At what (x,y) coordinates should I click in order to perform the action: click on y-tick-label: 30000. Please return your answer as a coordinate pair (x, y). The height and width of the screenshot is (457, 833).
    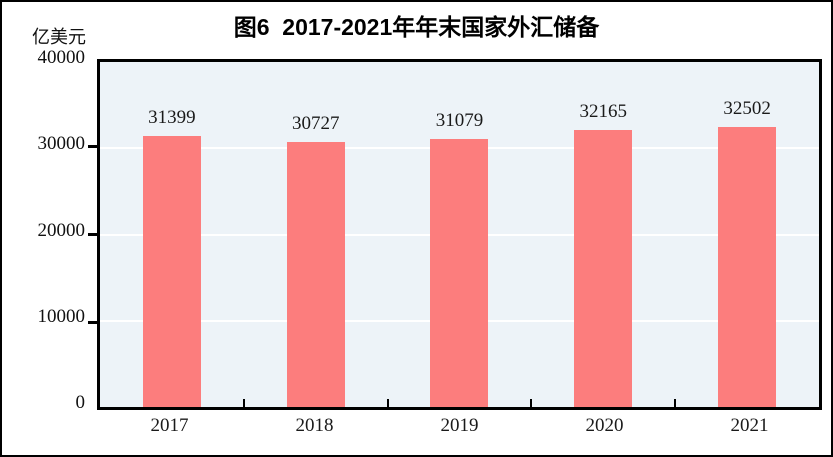
    Looking at the image, I should click on (61, 144).